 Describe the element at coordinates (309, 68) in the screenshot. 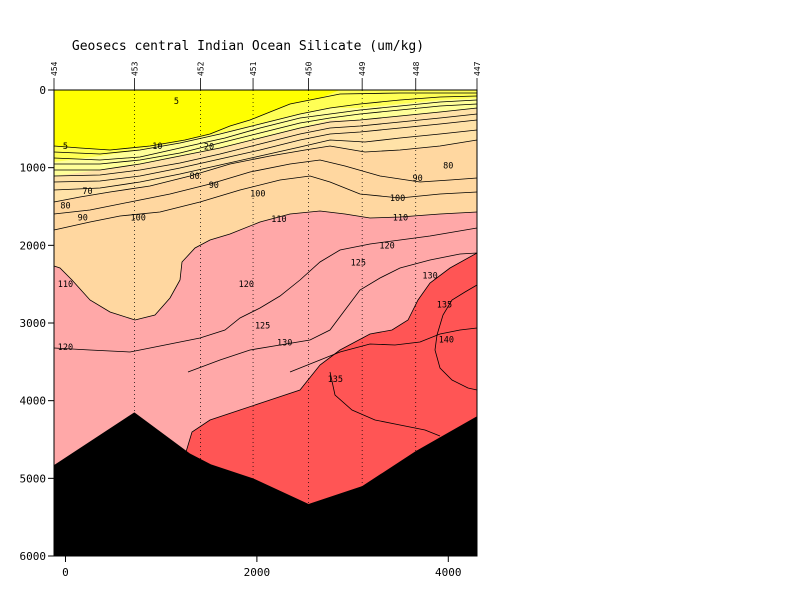

I see `station-label: 450` at that location.